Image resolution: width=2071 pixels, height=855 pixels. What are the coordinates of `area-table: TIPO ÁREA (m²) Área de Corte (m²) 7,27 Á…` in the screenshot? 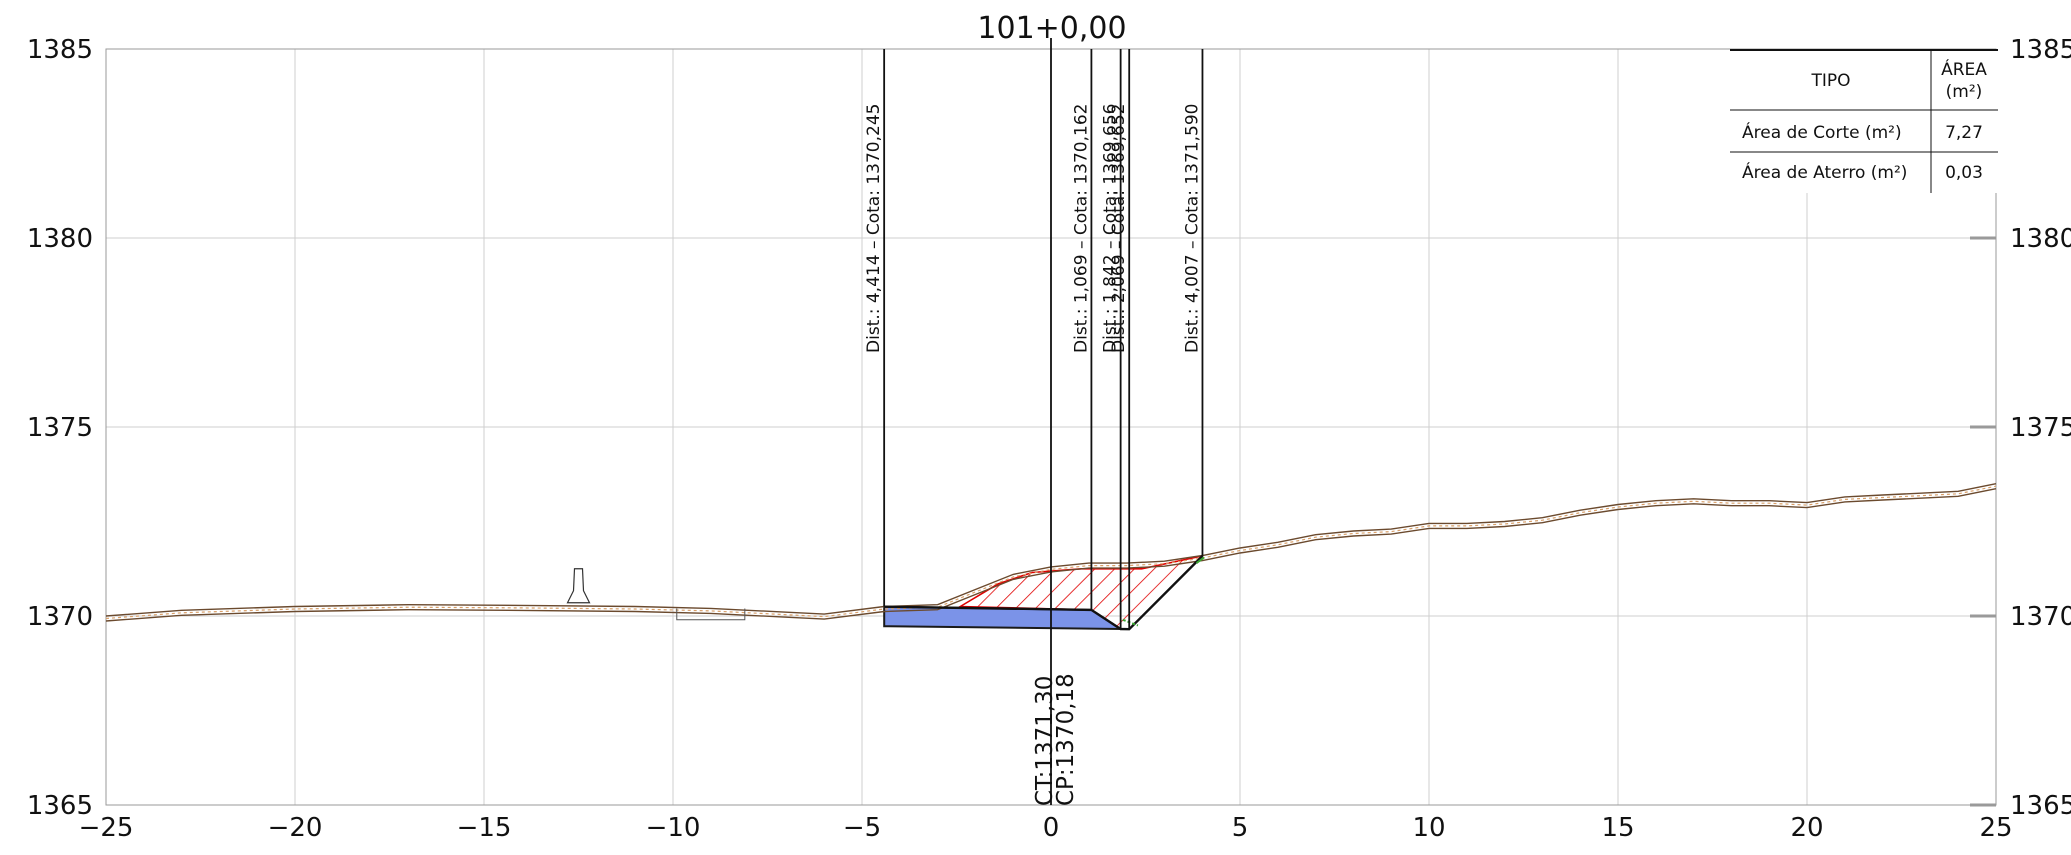 It's located at (1864, 121).